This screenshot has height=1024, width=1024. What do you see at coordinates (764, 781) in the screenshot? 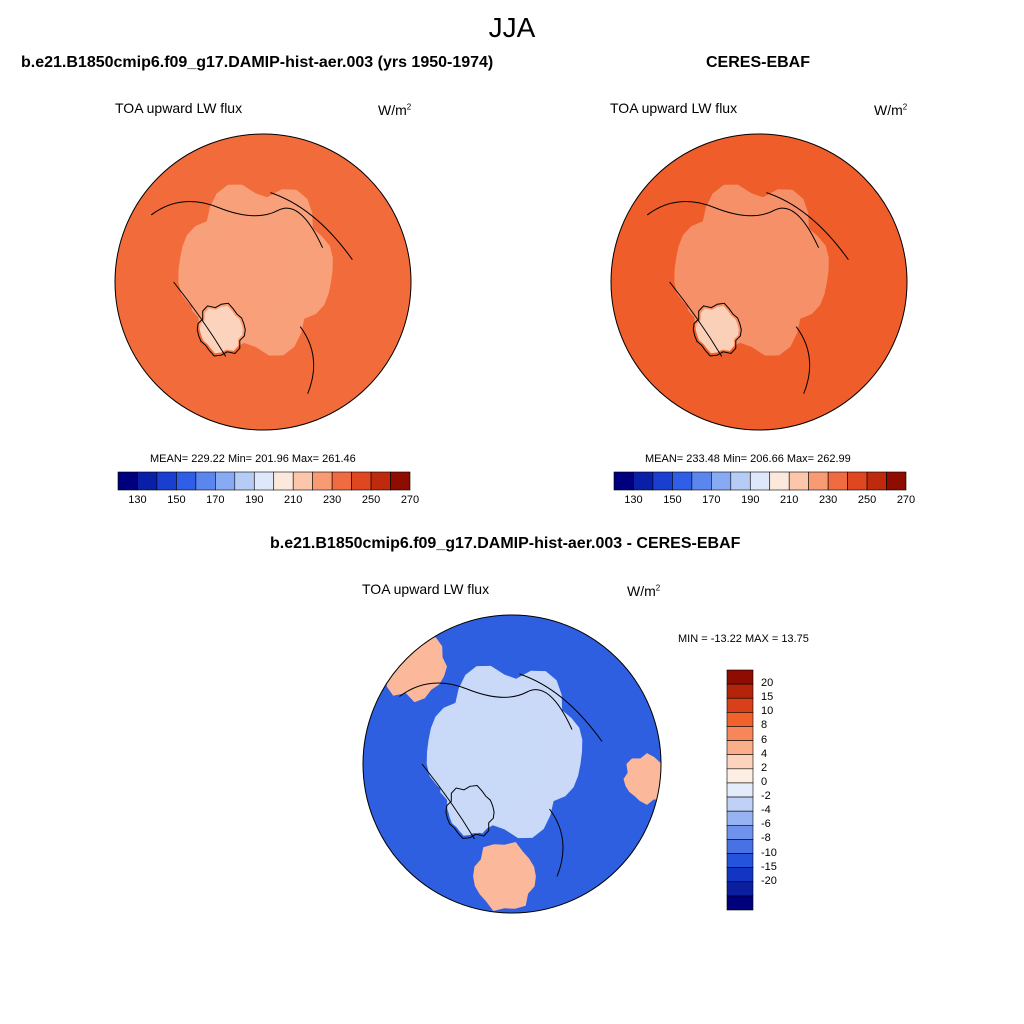
I see `colorbar-tick-label: 0` at bounding box center [764, 781].